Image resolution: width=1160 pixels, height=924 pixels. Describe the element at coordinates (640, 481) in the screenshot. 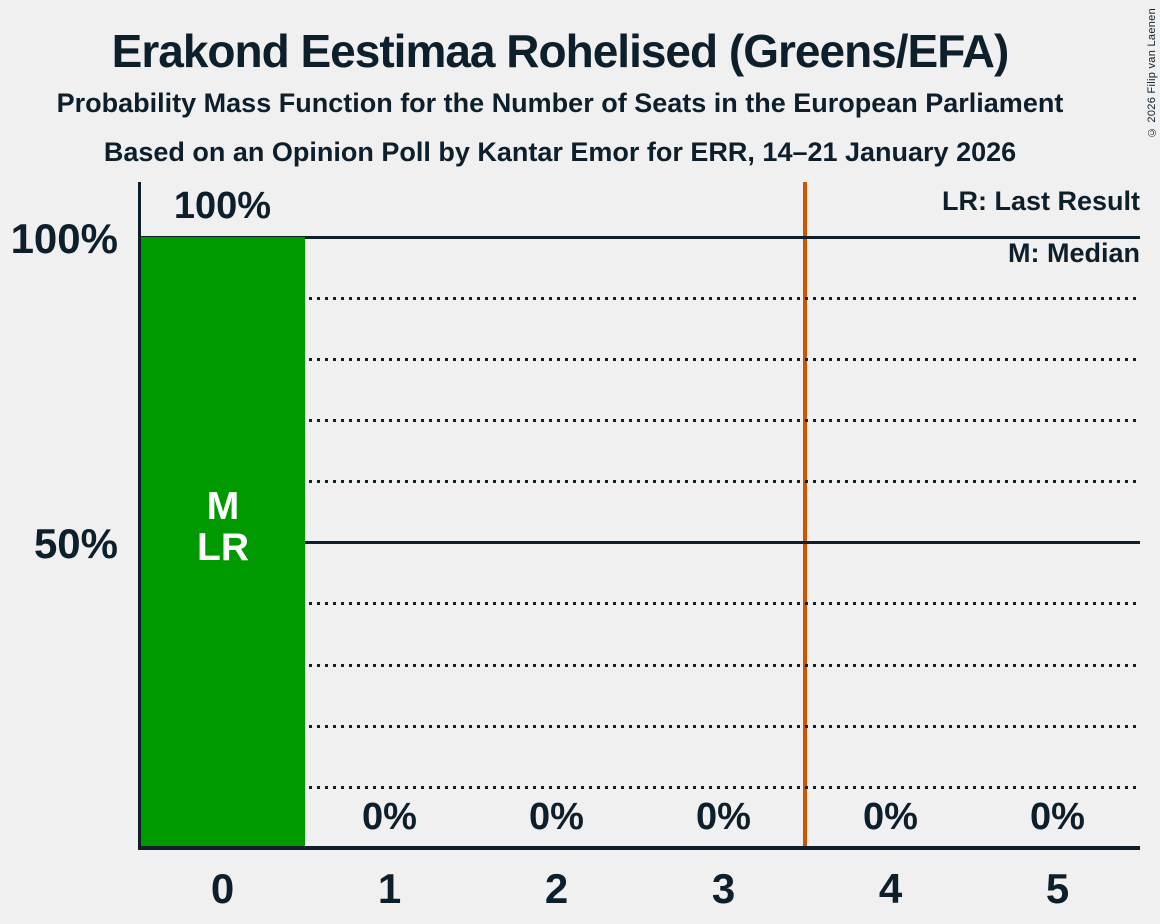

I see `gridline-60pct` at that location.